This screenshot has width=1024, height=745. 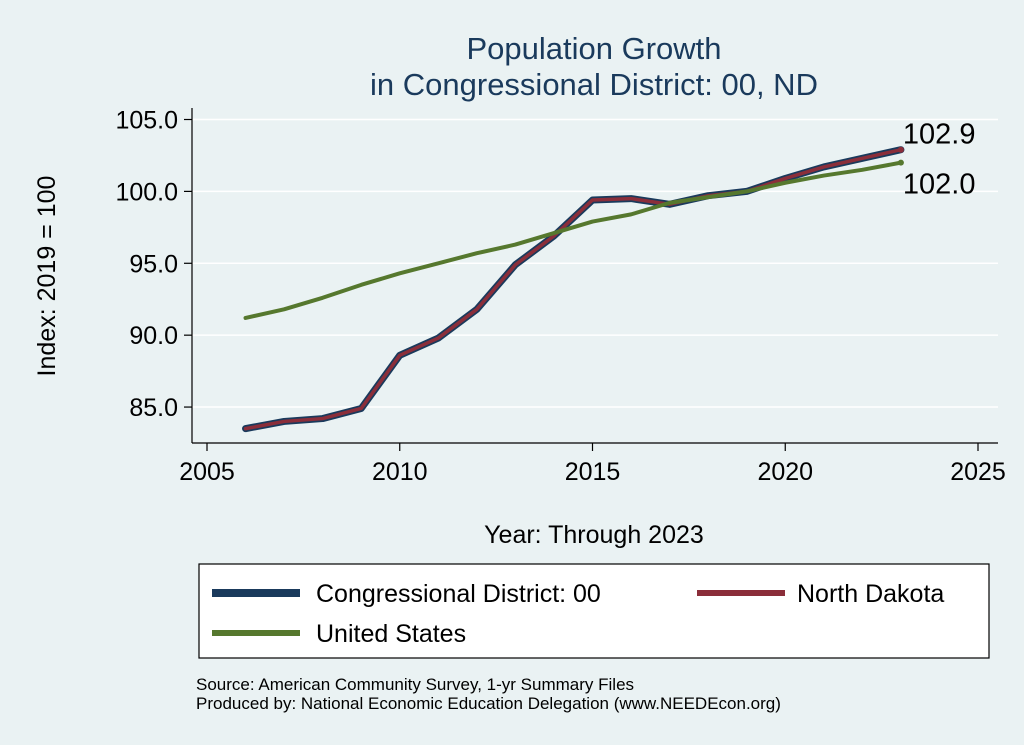 What do you see at coordinates (400, 472) in the screenshot?
I see `x-tick-label: 2010` at bounding box center [400, 472].